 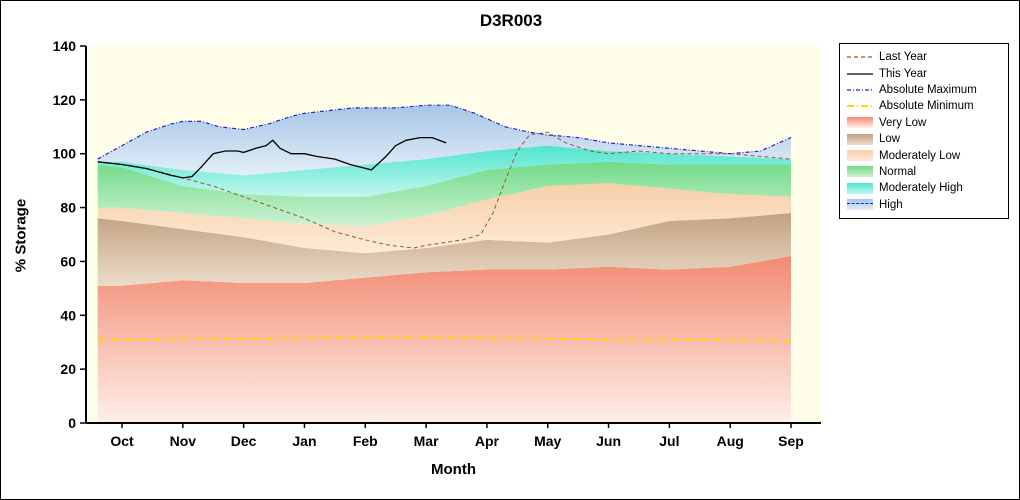 What do you see at coordinates (860, 139) in the screenshot?
I see `legend-swatch-low` at bounding box center [860, 139].